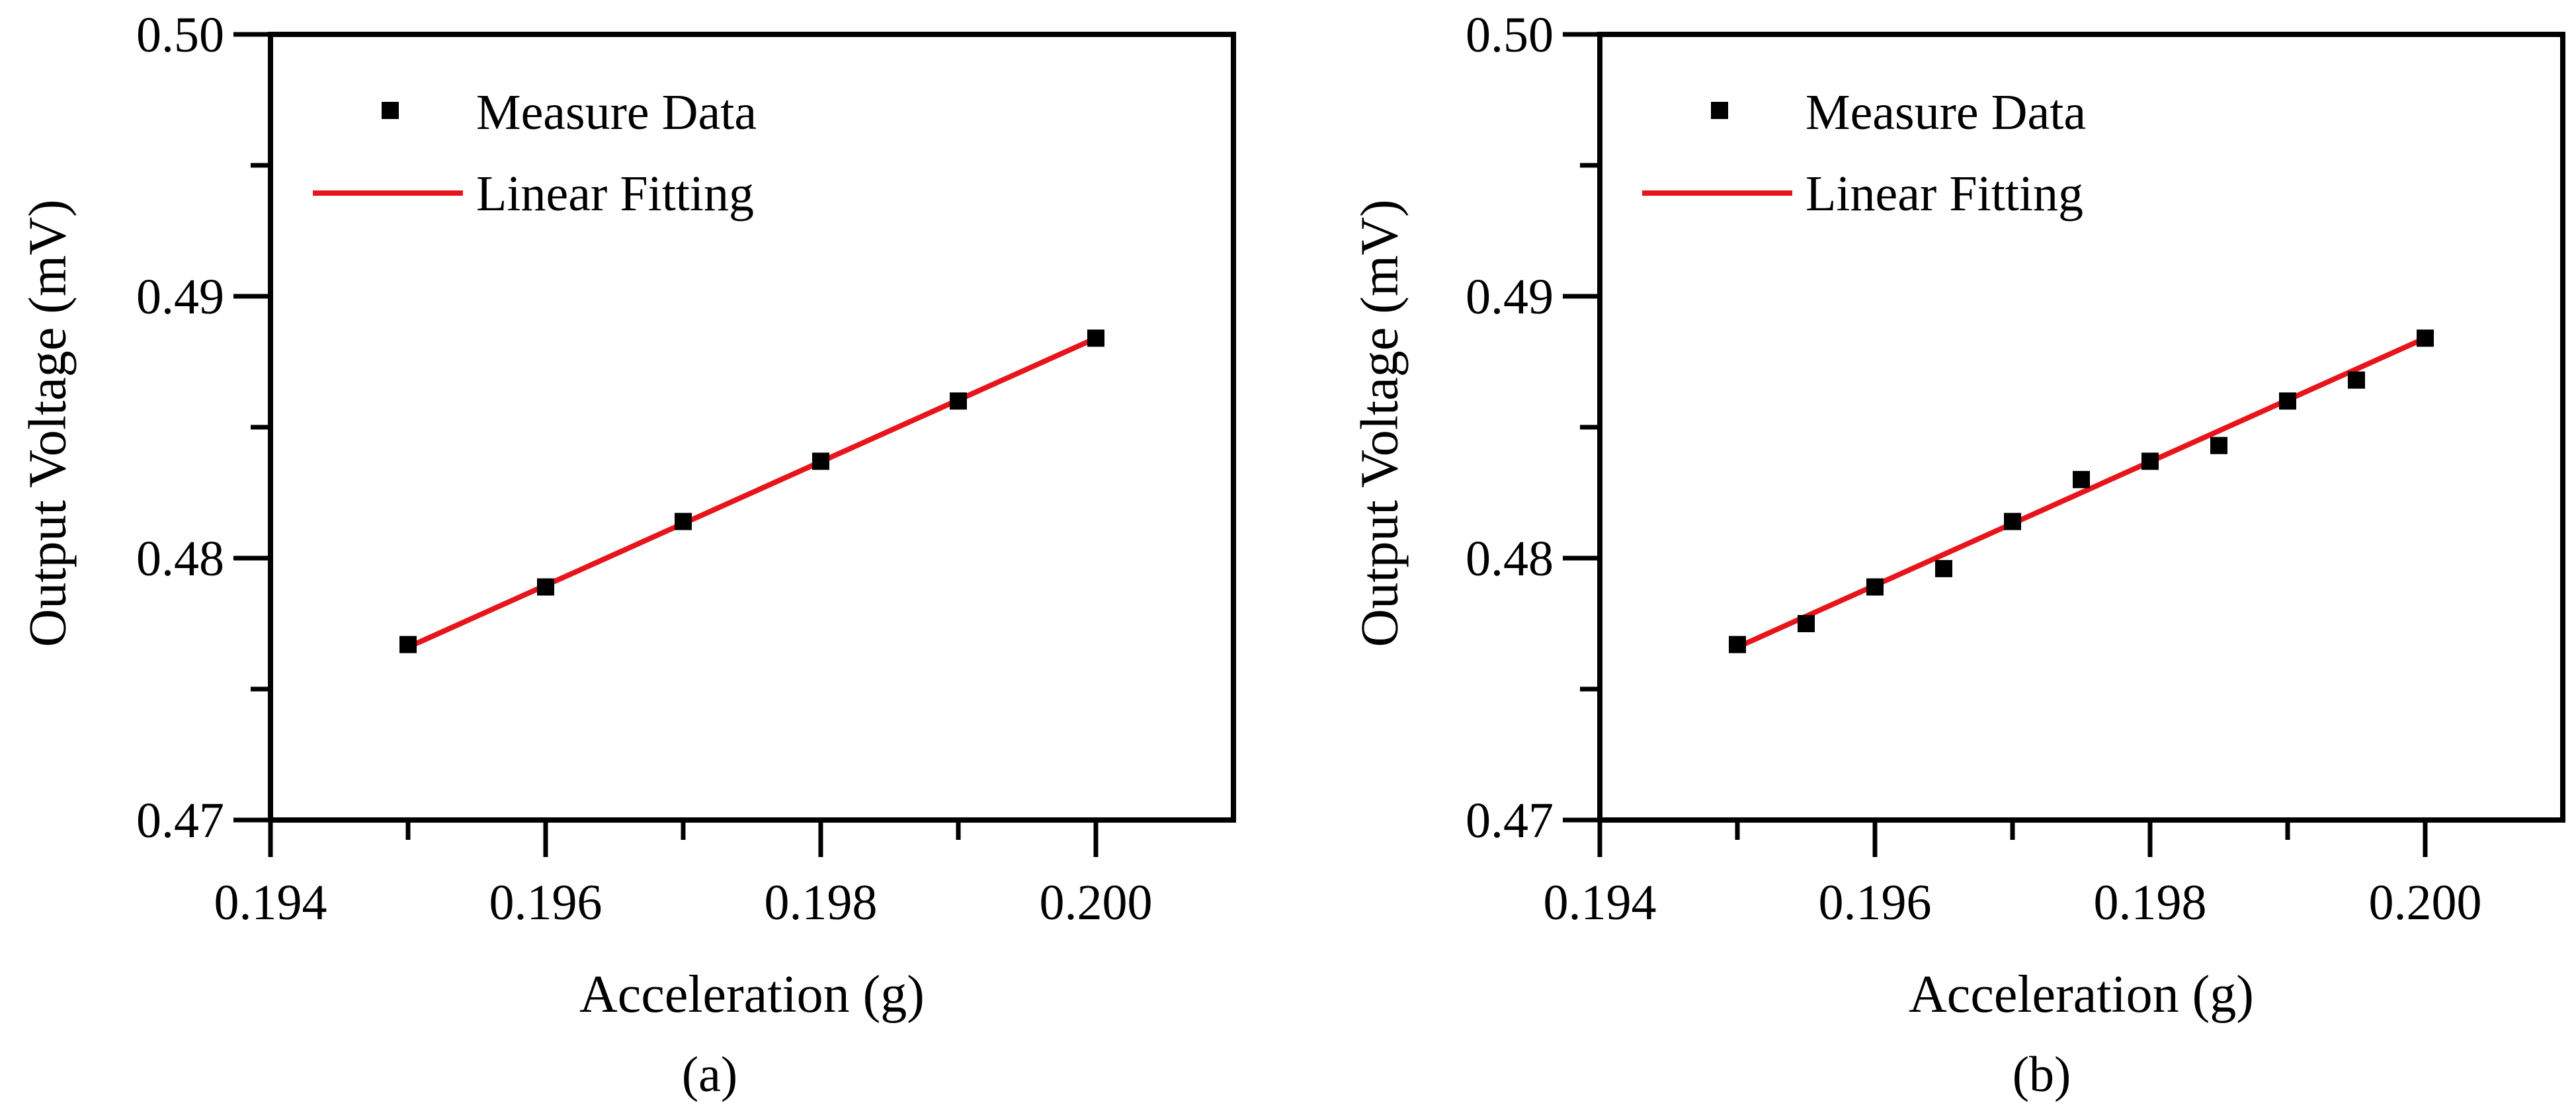 Image resolution: width=2576 pixels, height=1109 pixels. What do you see at coordinates (709, 1075) in the screenshot?
I see `panel-caption: (a)` at bounding box center [709, 1075].